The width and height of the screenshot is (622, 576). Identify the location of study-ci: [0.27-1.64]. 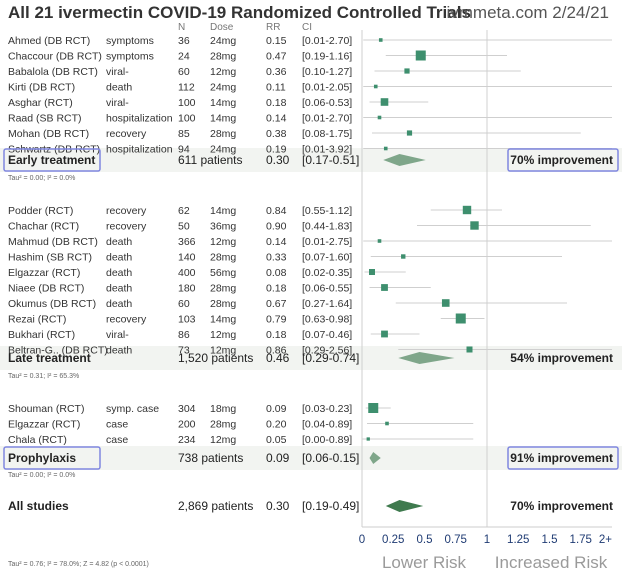
(327, 304).